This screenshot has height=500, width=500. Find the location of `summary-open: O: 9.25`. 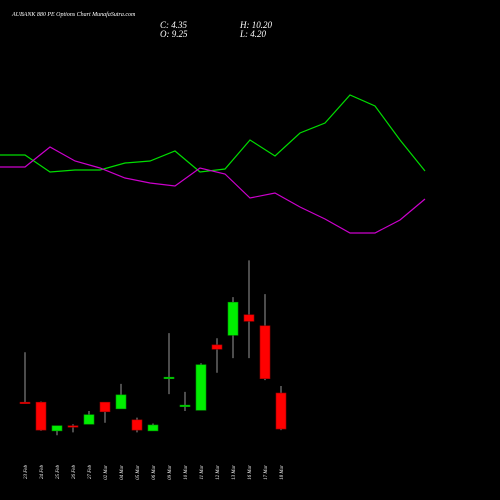

summary-open: O: 9.25 is located at coordinates (174, 34).